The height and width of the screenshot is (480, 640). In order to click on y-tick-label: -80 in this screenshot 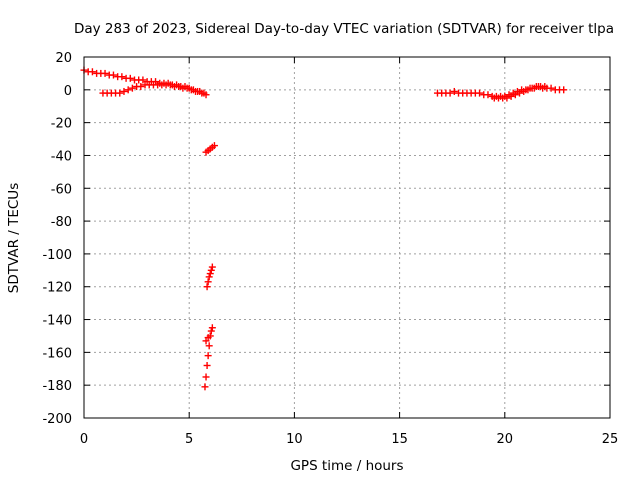, I will do `click(61, 222)`.